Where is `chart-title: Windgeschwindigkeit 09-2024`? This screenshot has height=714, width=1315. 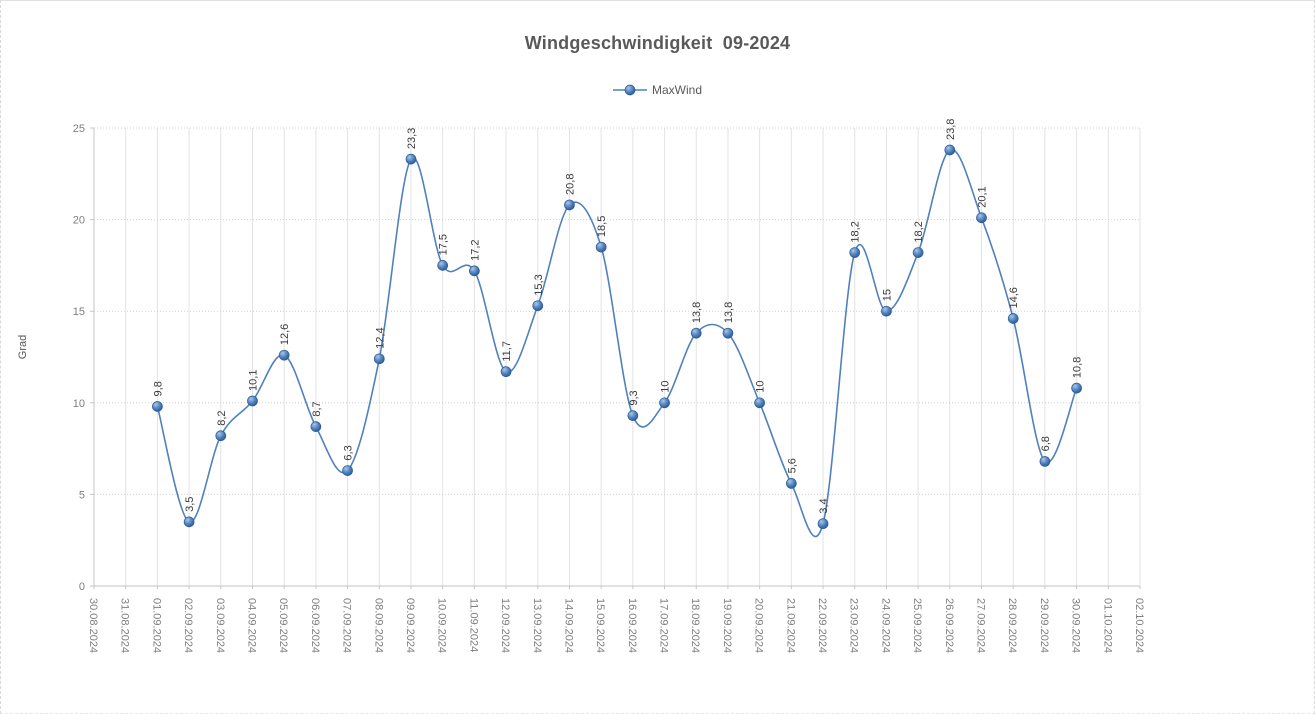
chart-title: Windgeschwindigkeit 09-2024 is located at coordinates (657, 43).